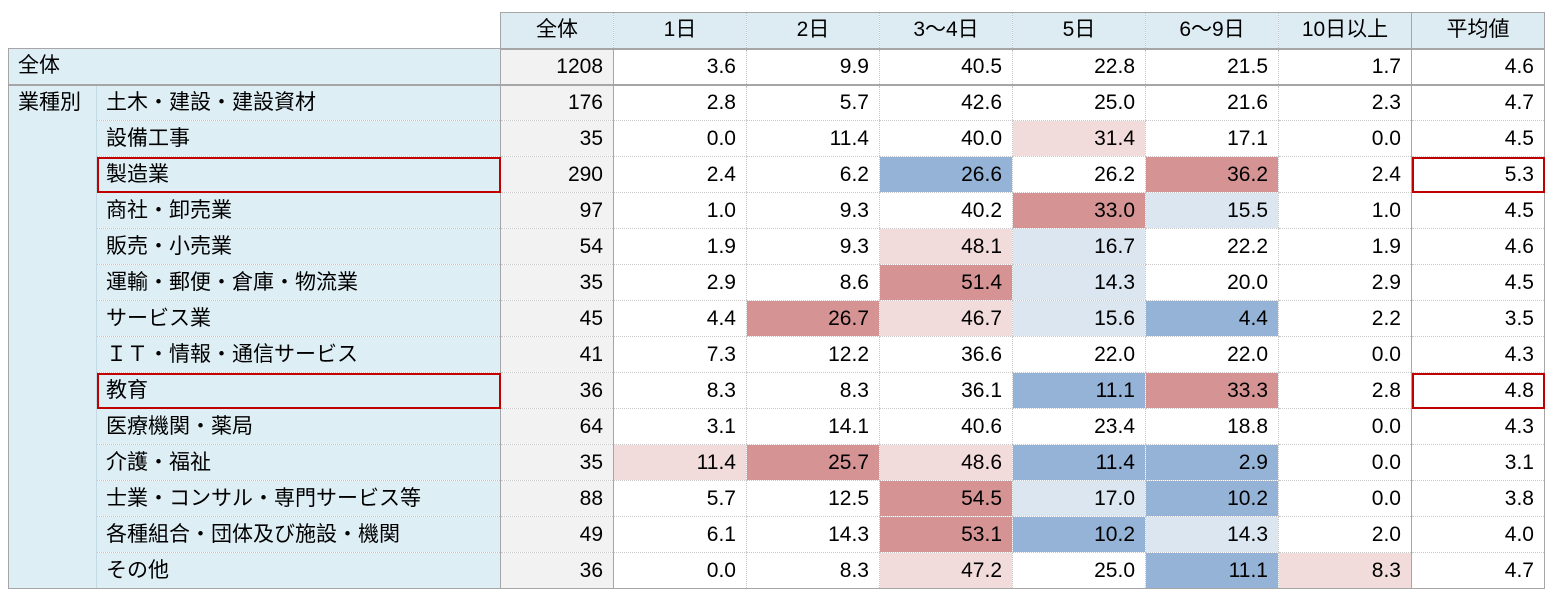  I want to click on data-cell: 48.1, so click(946, 246).